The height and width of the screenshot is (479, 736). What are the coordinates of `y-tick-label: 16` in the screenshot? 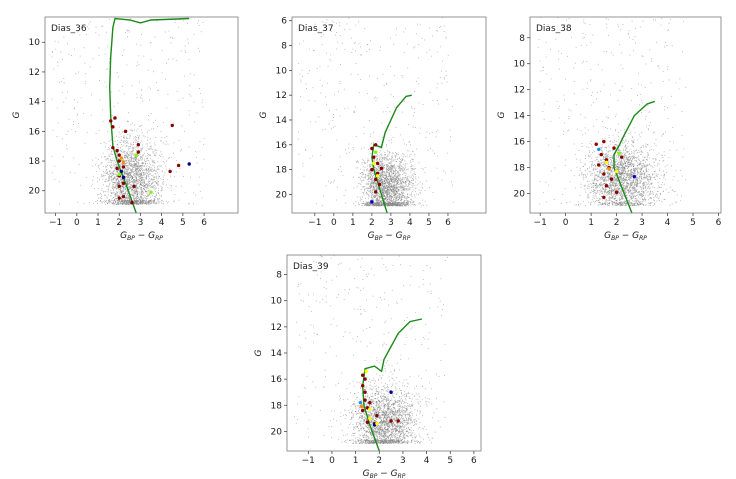 It's located at (520, 143).